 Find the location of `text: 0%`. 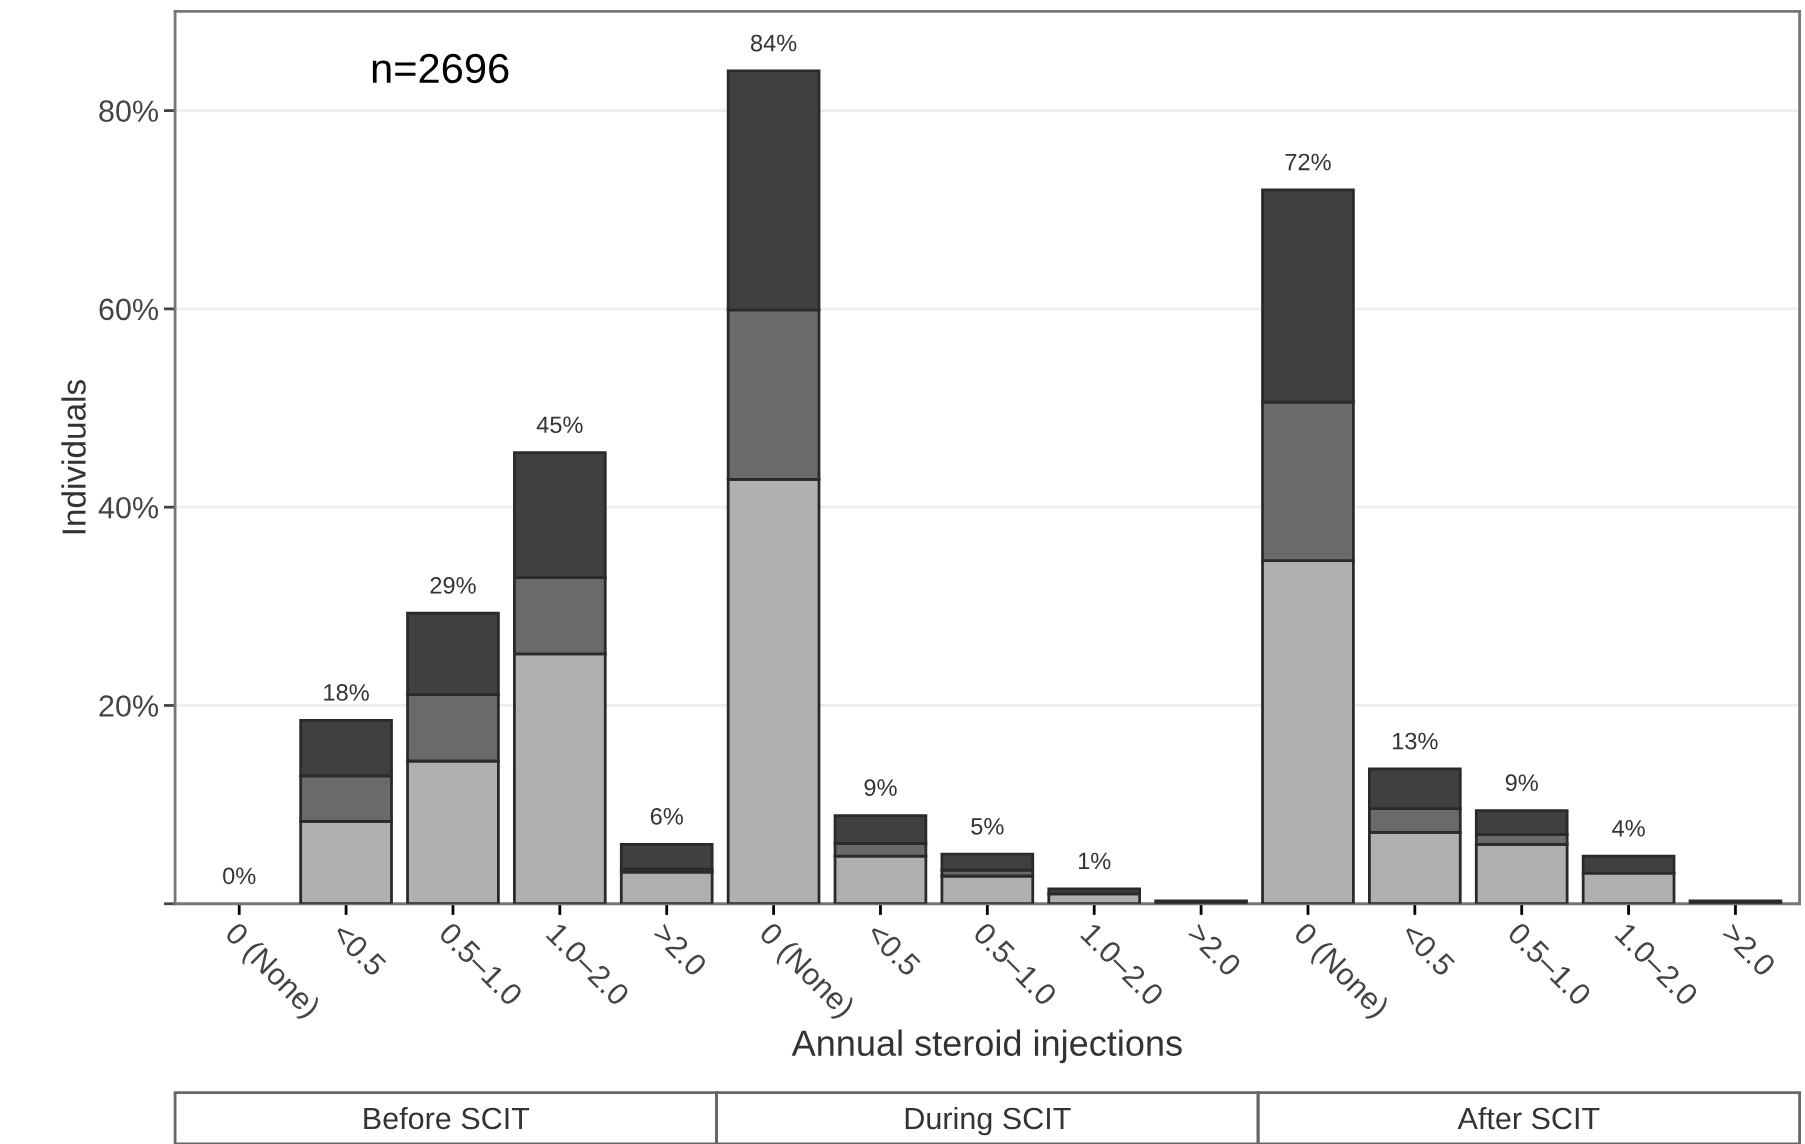

text: 0% is located at coordinates (239, 876).